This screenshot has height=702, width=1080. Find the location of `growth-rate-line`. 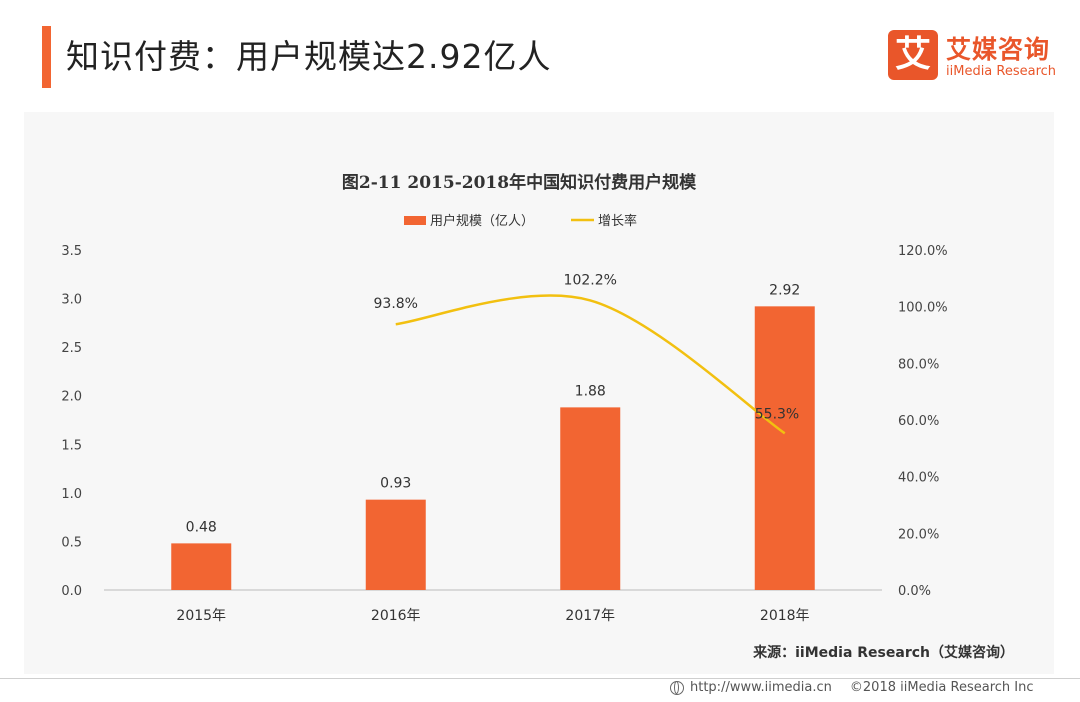

growth-rate-line is located at coordinates (590, 364).